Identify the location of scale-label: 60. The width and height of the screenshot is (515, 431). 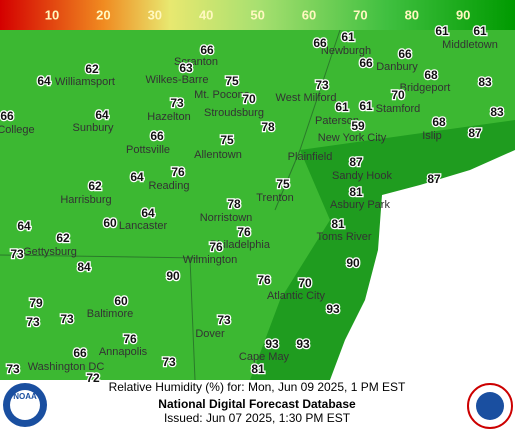
(309, 14).